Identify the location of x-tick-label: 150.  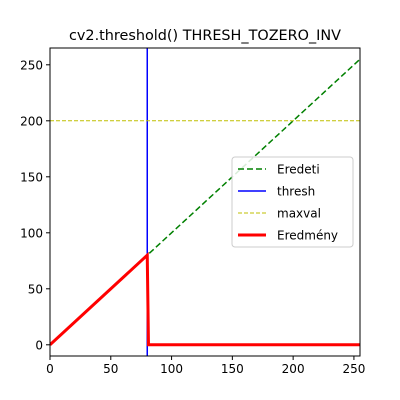
(232, 369).